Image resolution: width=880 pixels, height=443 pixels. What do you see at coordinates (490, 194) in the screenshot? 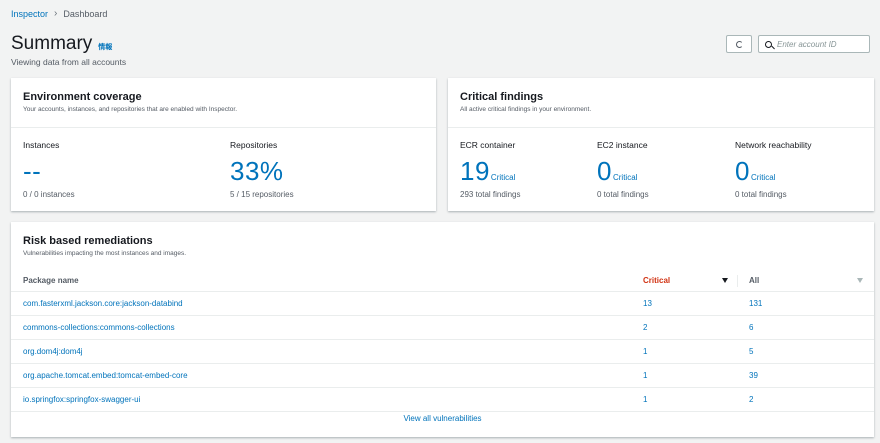
I see `metric-subtext: 293 total findings` at bounding box center [490, 194].